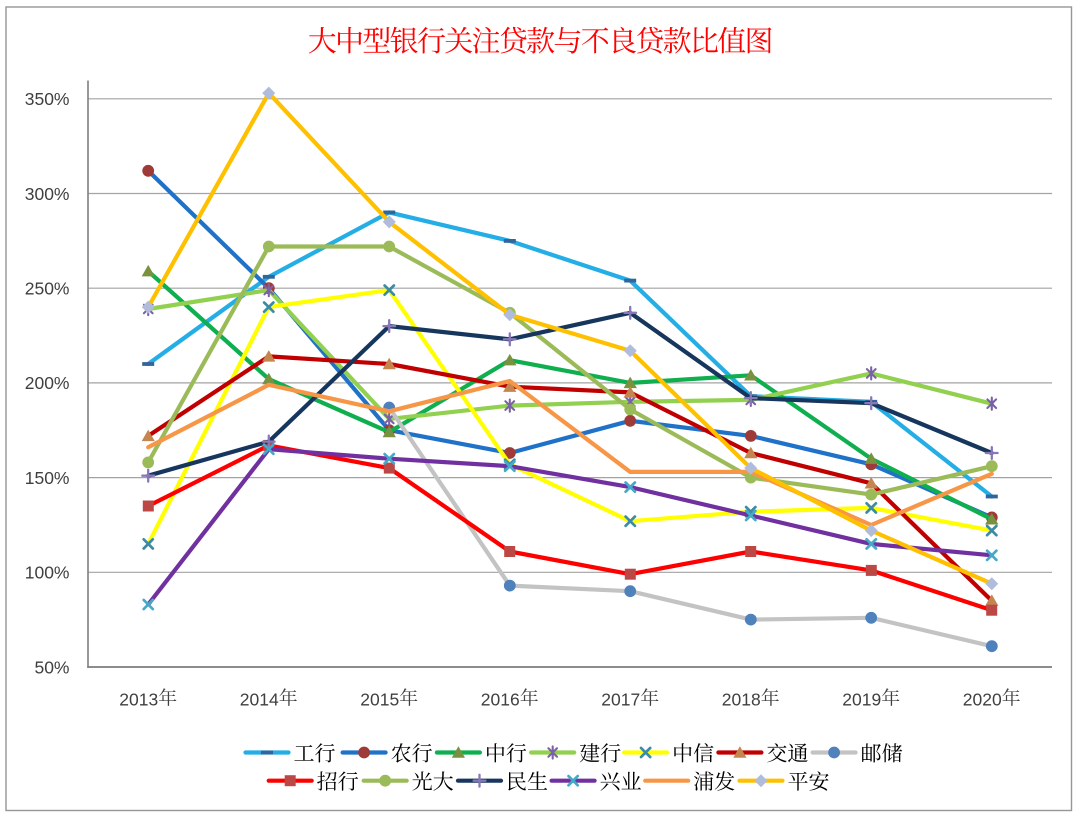 This screenshot has width=1080, height=819. What do you see at coordinates (47, 99) in the screenshot?
I see `svg-text: 350%` at bounding box center [47, 99].